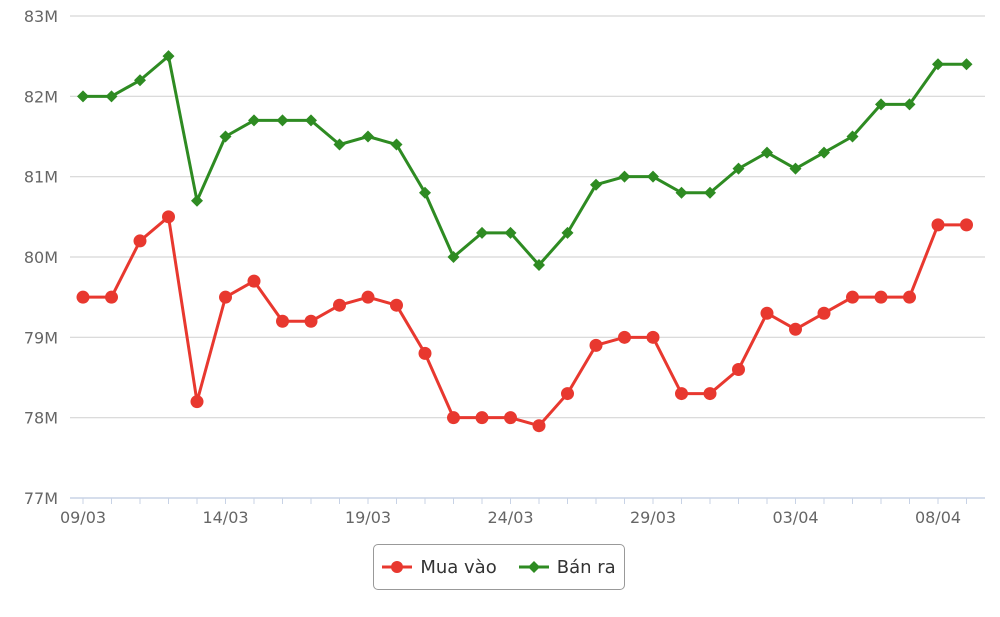 The height and width of the screenshot is (617, 1000). I want to click on legend-buy-label: Mua vào, so click(458, 567).